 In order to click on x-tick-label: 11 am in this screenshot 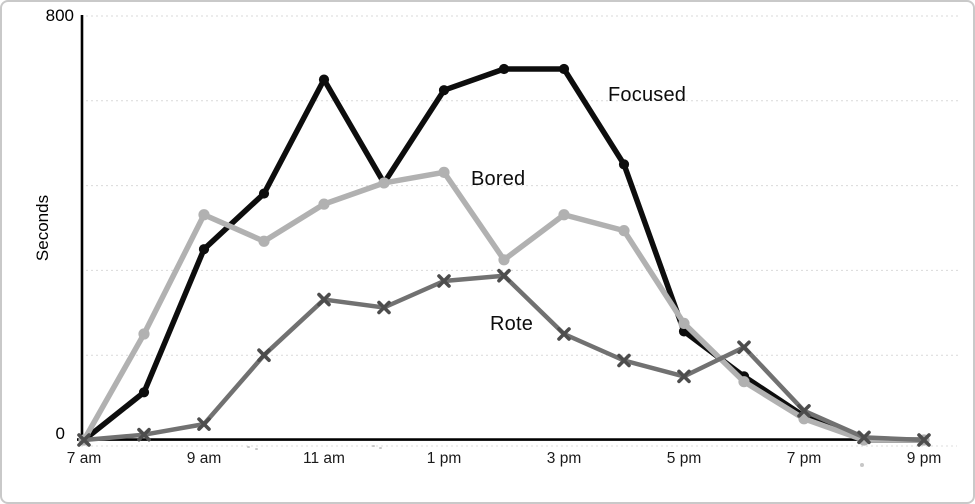, I will do `click(324, 458)`.